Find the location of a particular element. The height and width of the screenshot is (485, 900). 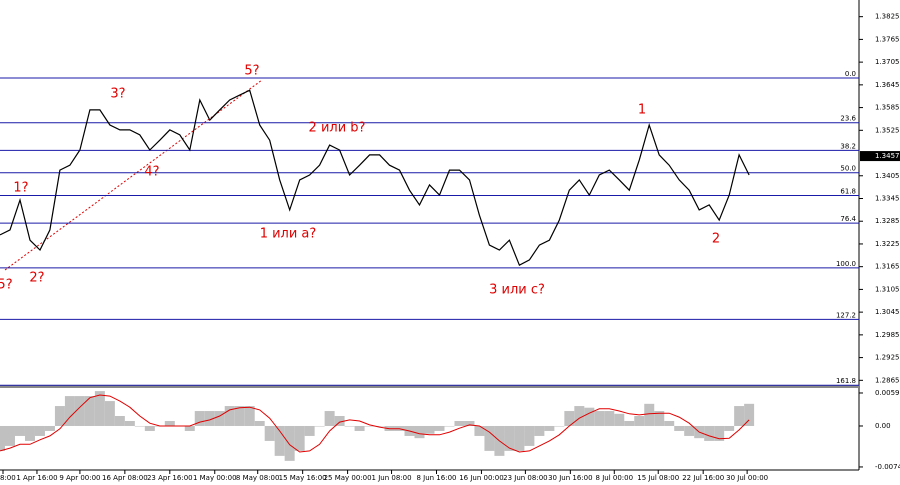

wave-label: 3? is located at coordinates (117, 94).